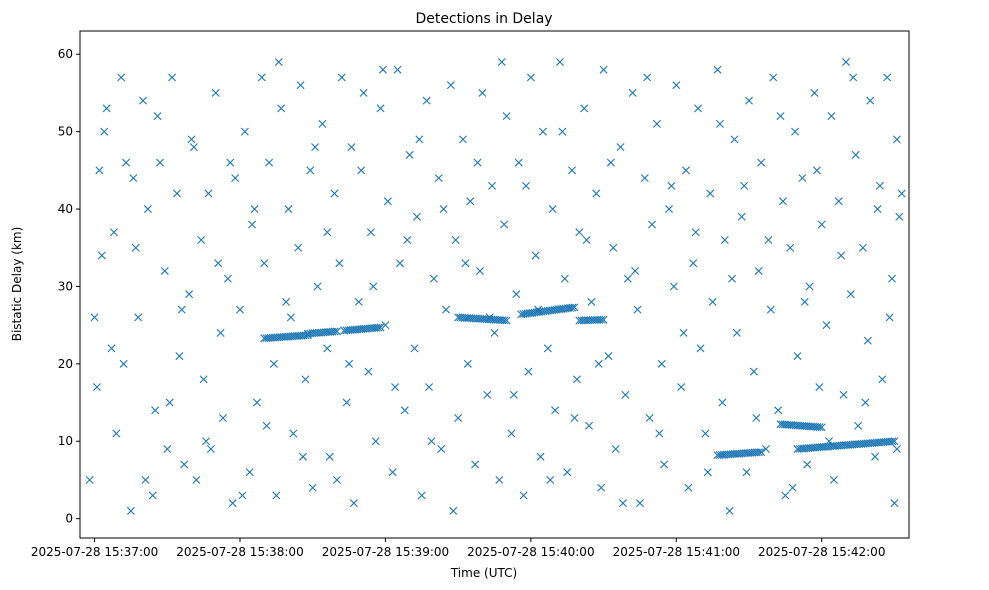  I want to click on y-axis: 0 10 20 30 40 50 60, so click(69, 286).